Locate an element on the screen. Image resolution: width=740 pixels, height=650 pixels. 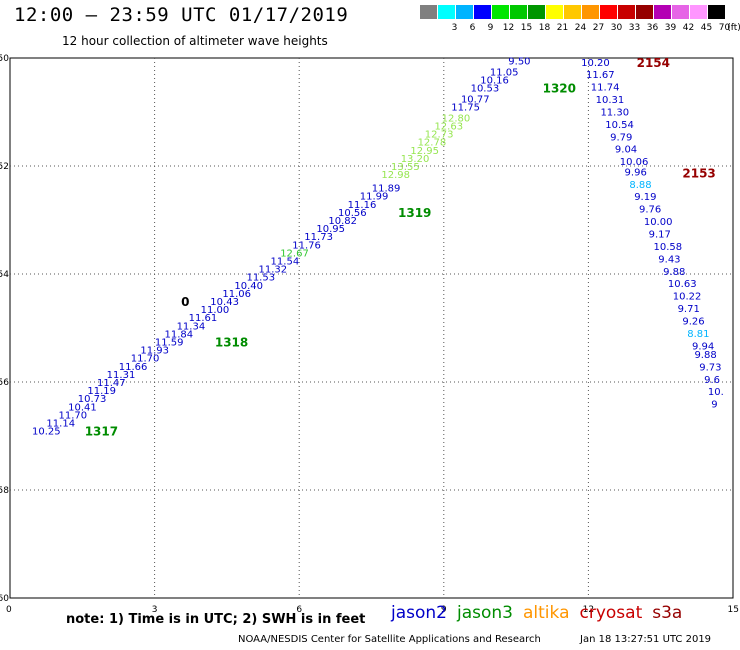
scale-label: 27 is located at coordinates (598, 28).